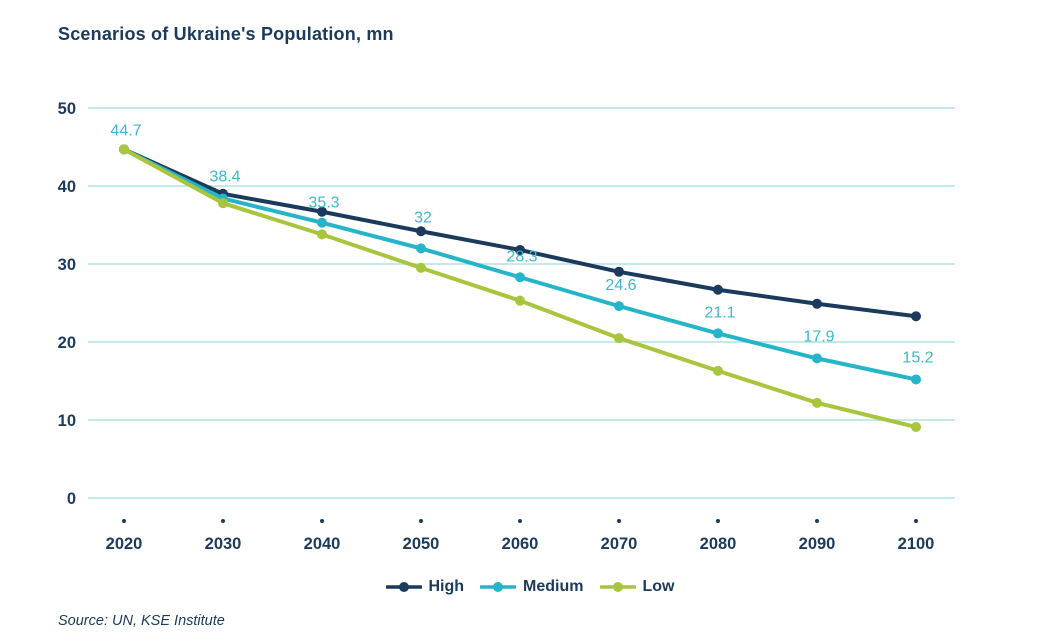 The width and height of the screenshot is (1060, 642). I want to click on legend-label-low: Low, so click(658, 586).